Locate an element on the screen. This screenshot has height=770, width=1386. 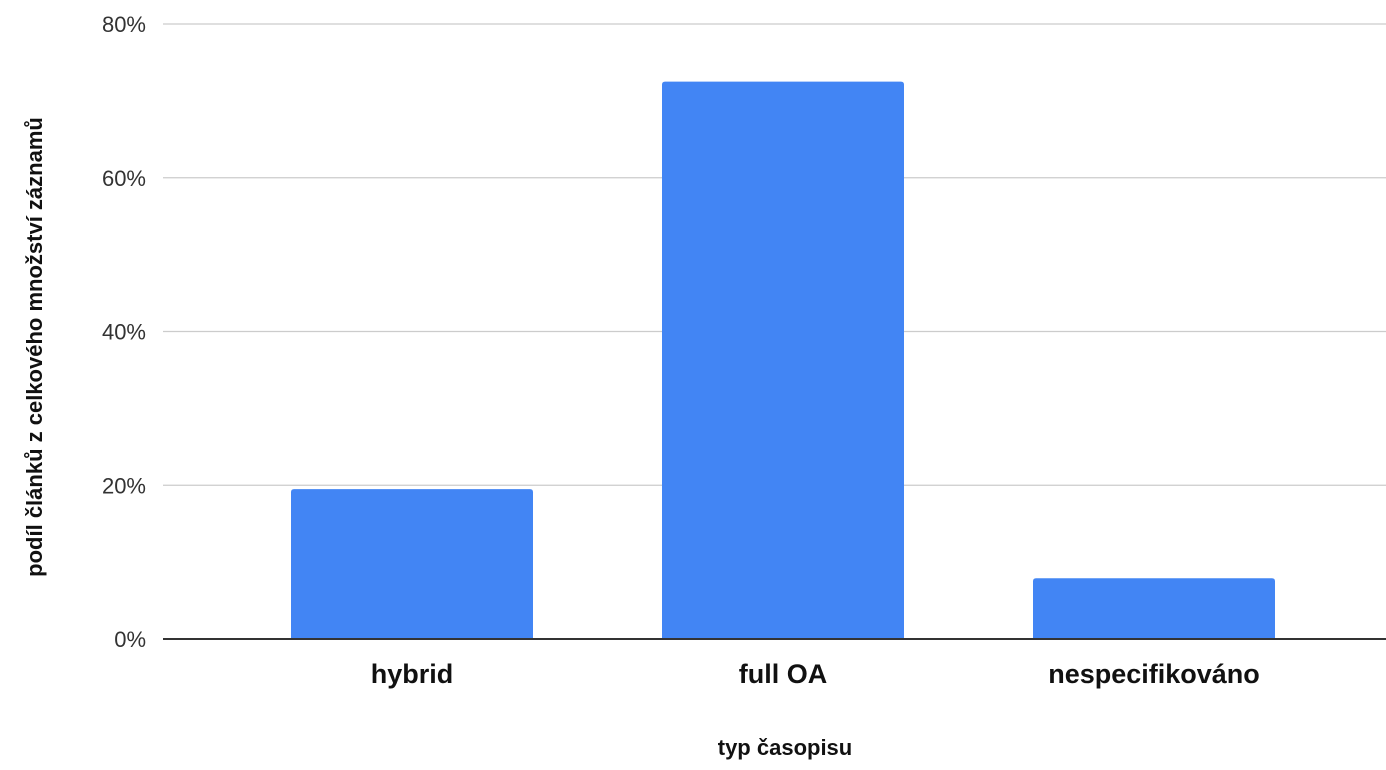
y-tick-label: 40% is located at coordinates (124, 332).